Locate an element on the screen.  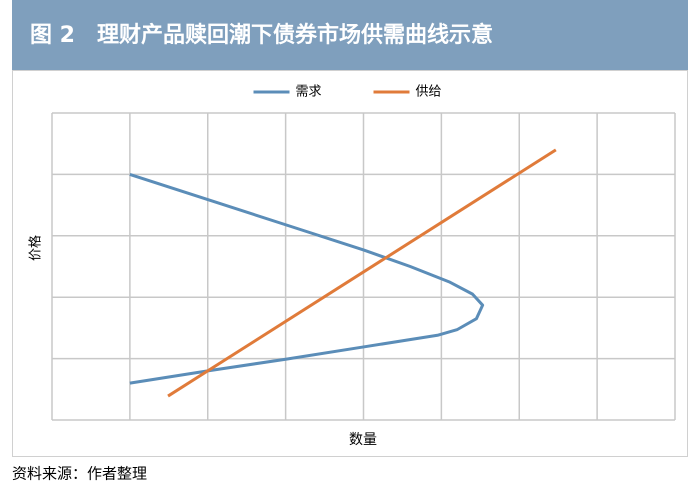
legend-label: 供给 is located at coordinates (429, 92).